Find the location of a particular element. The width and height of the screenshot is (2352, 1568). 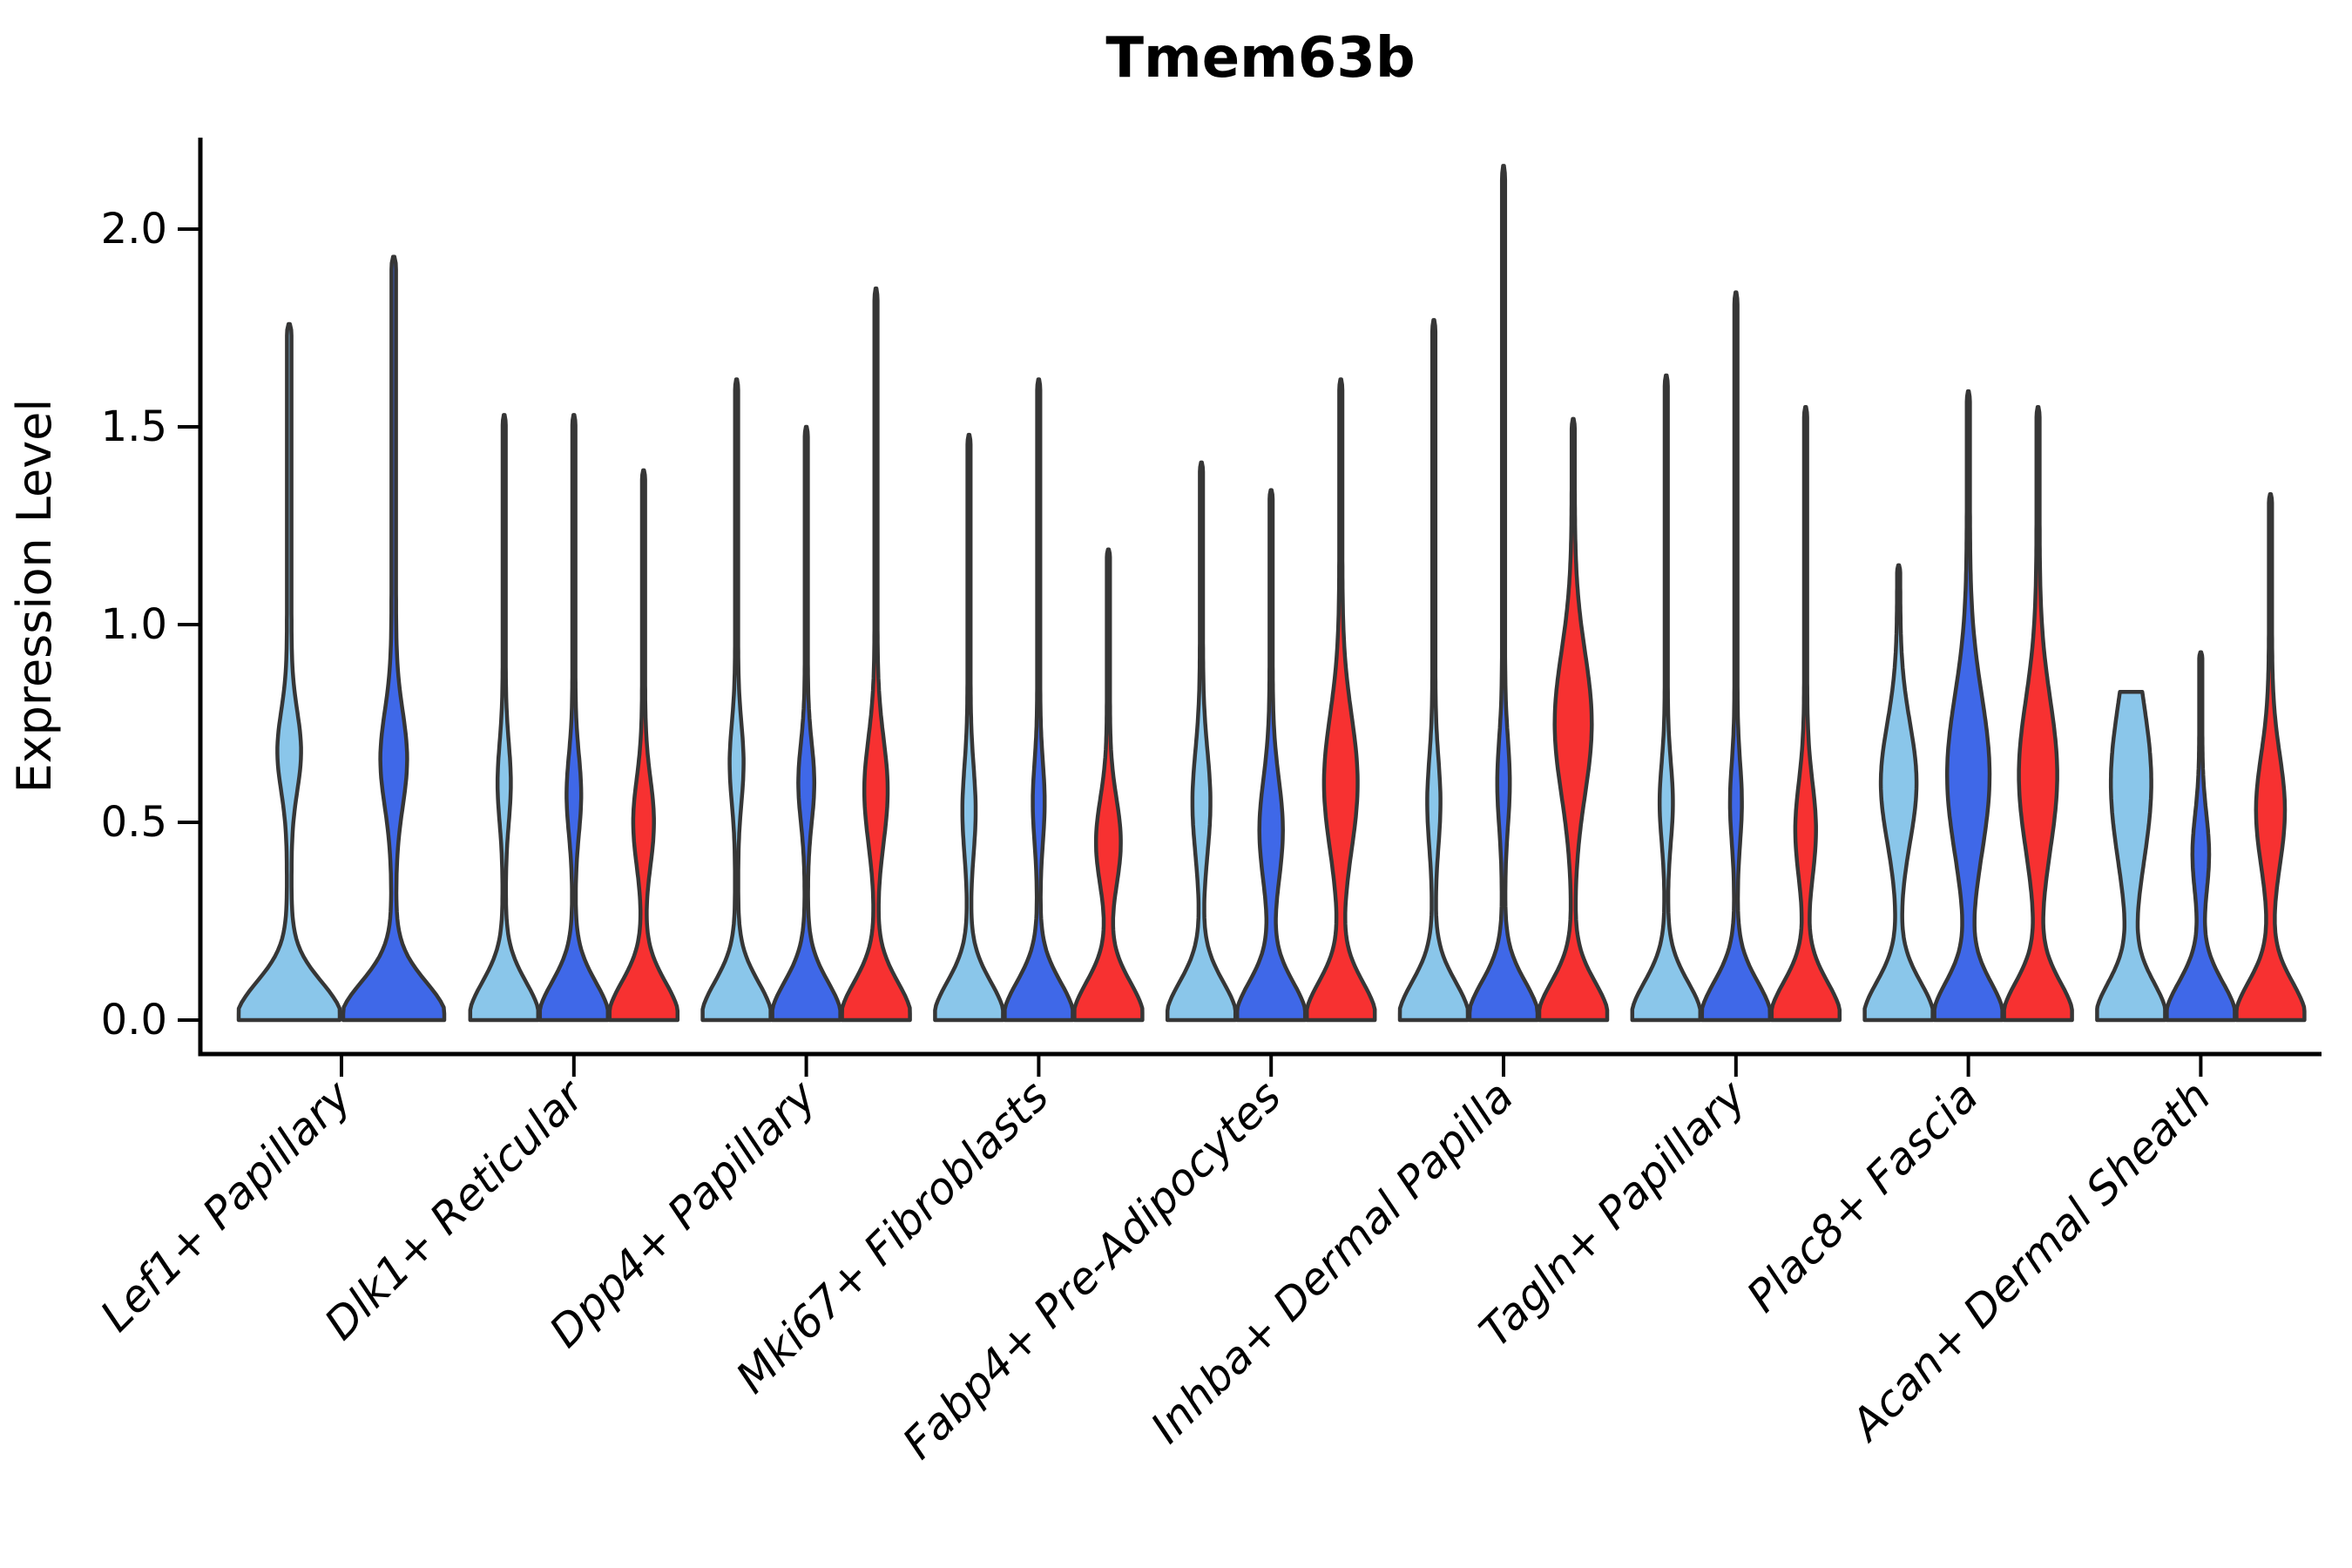

y-tick-label: 0.0 is located at coordinates (134, 1020).